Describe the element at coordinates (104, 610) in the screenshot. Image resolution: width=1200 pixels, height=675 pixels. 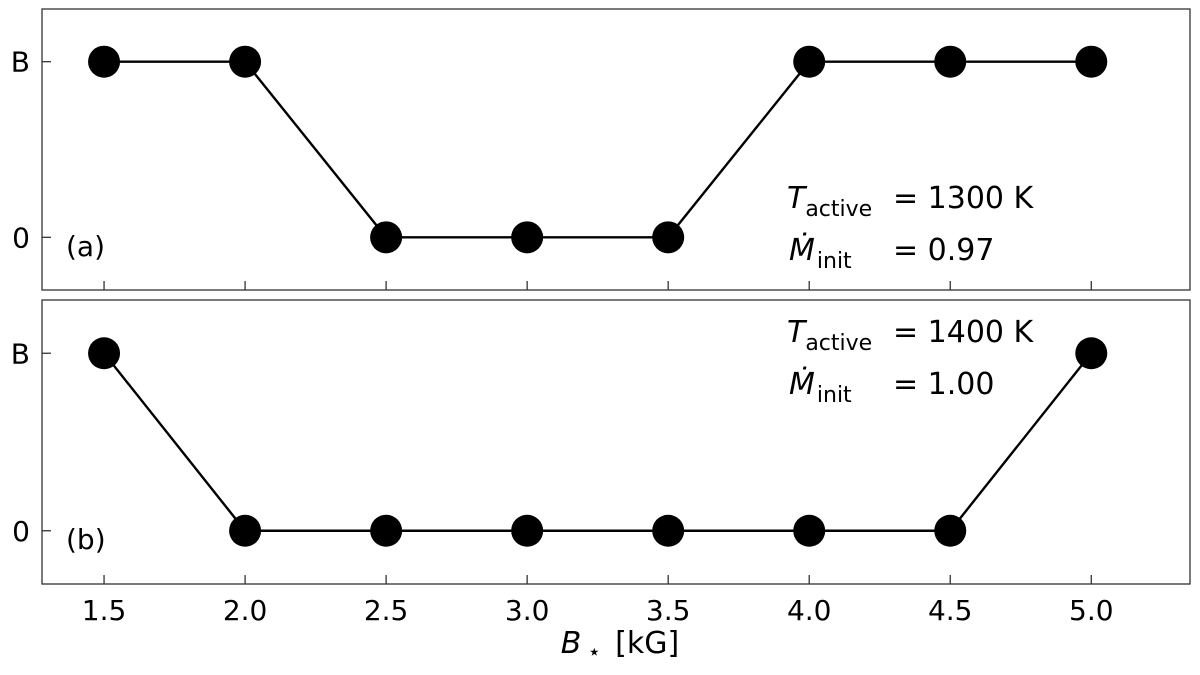
I see `x-tick-label: 1.5` at that location.